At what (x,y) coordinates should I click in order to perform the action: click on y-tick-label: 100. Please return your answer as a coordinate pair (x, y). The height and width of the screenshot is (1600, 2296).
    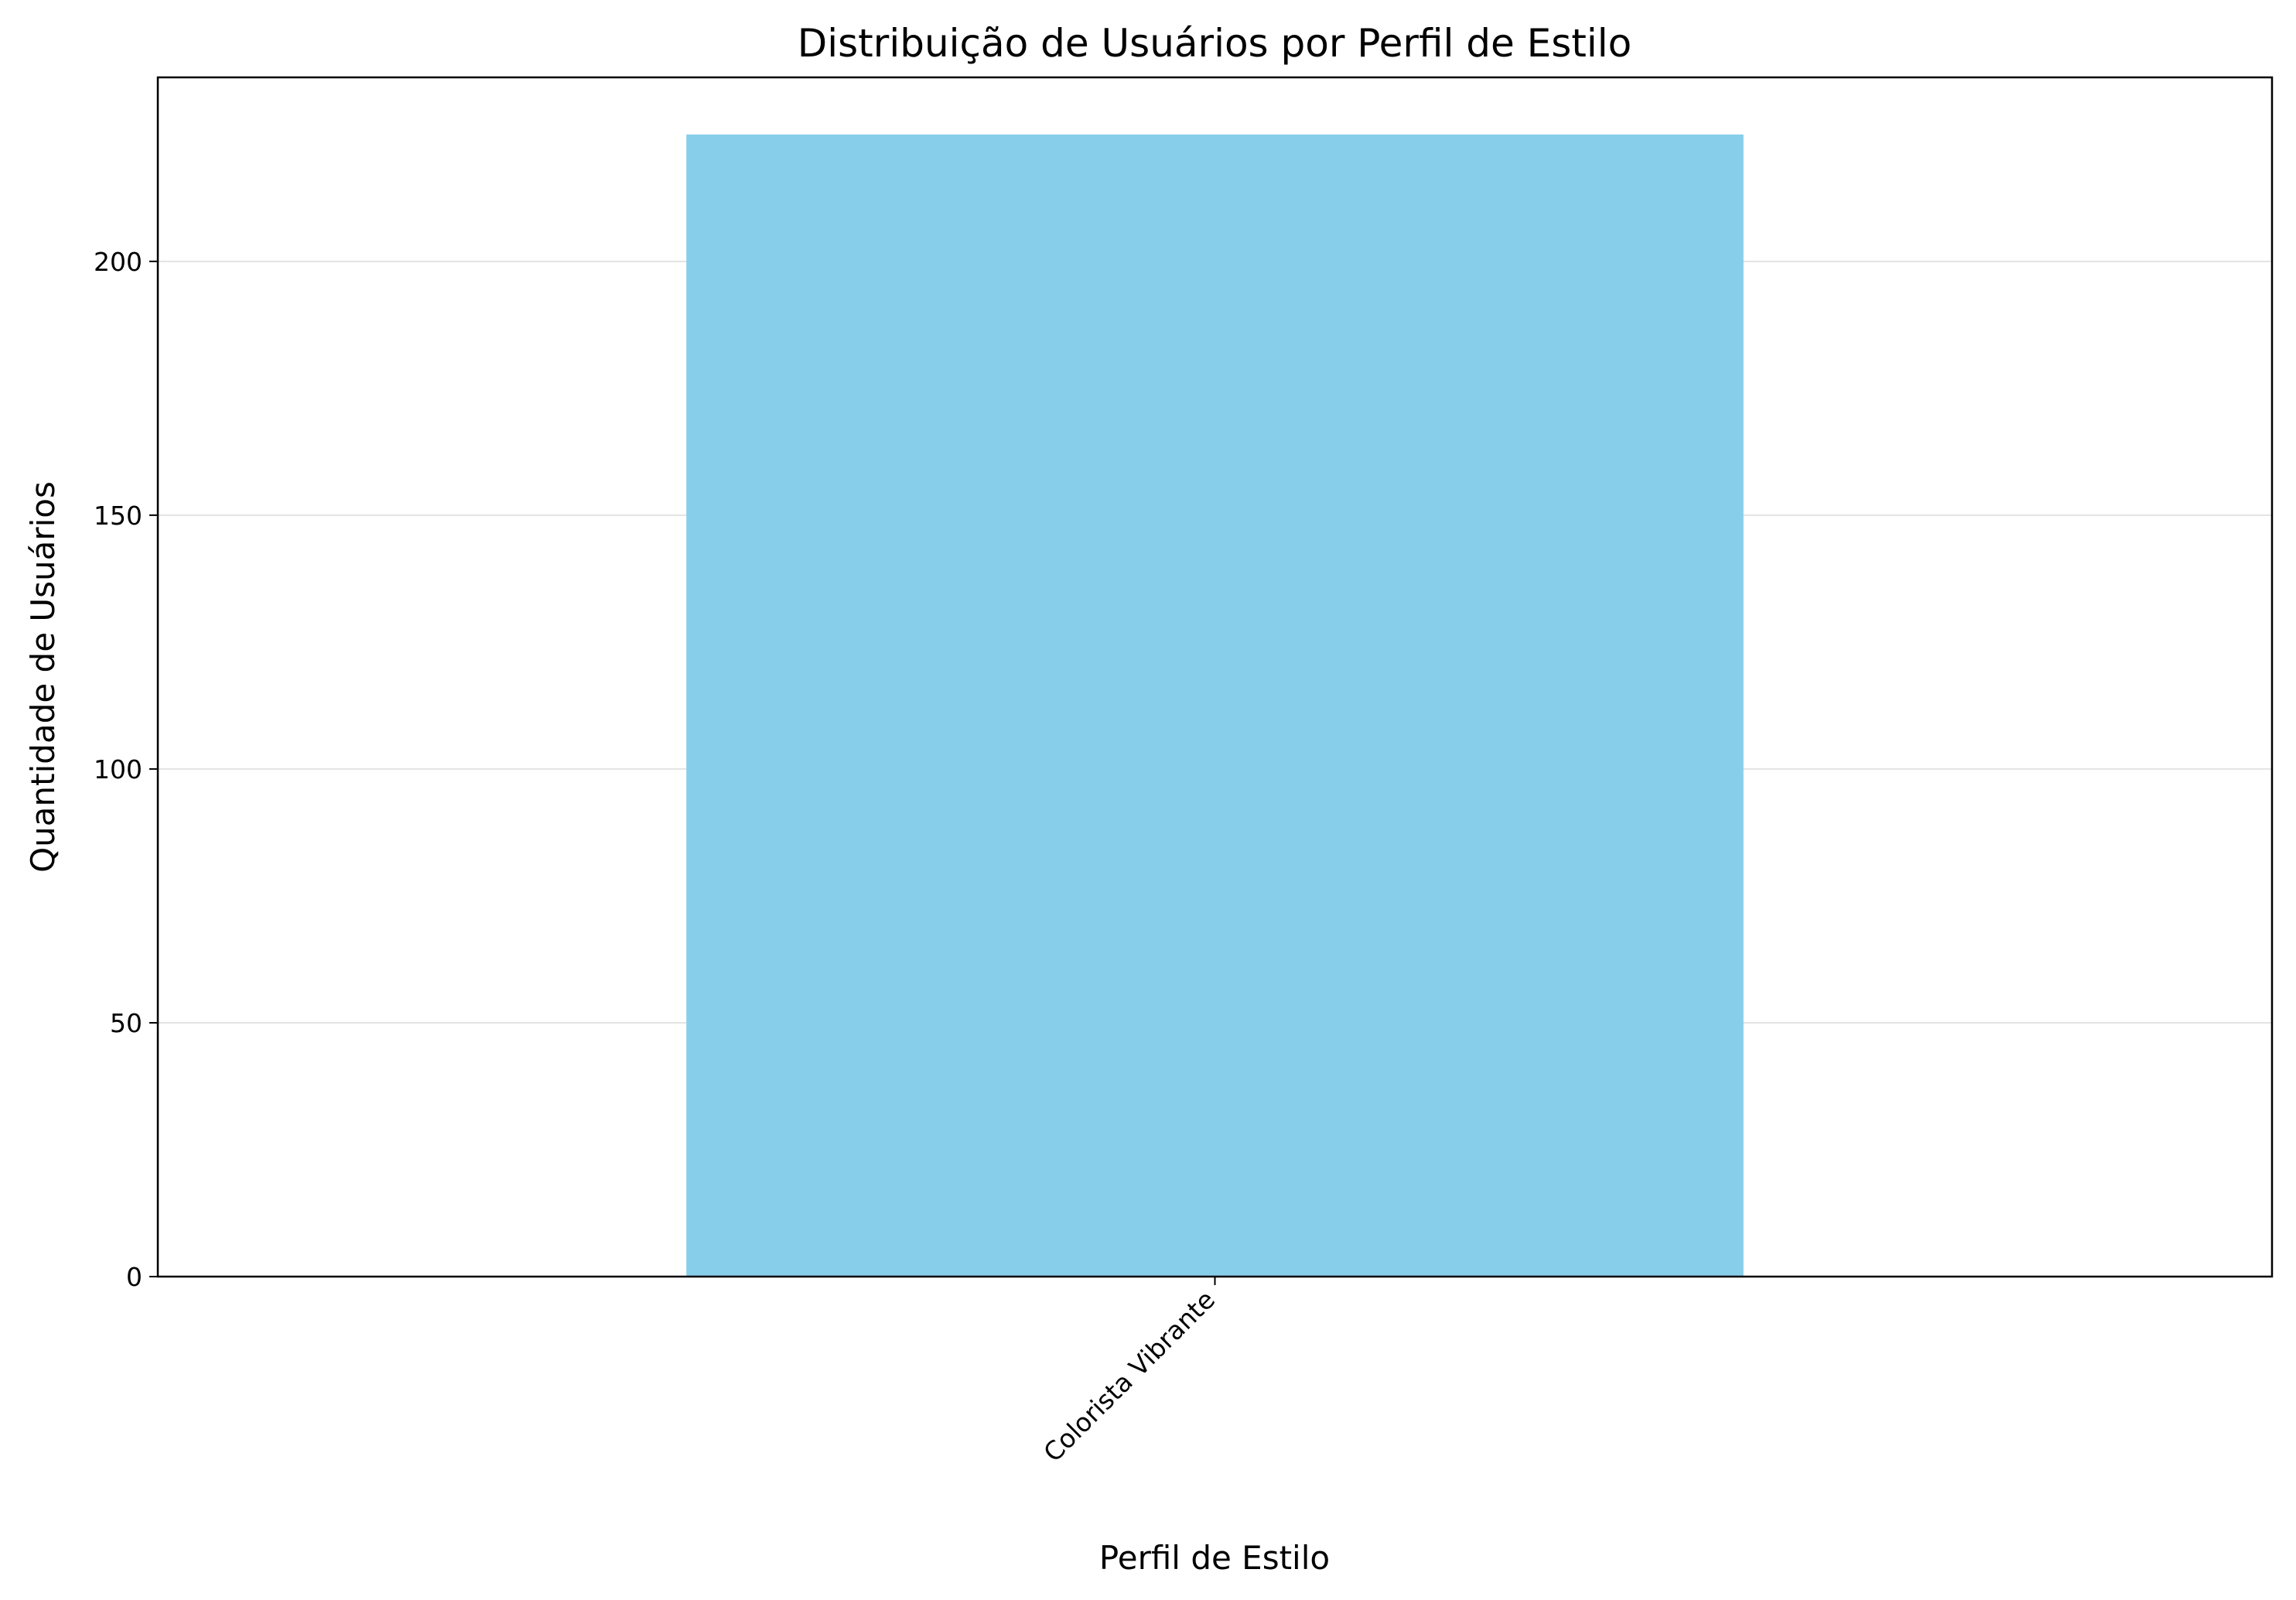
    Looking at the image, I should click on (118, 769).